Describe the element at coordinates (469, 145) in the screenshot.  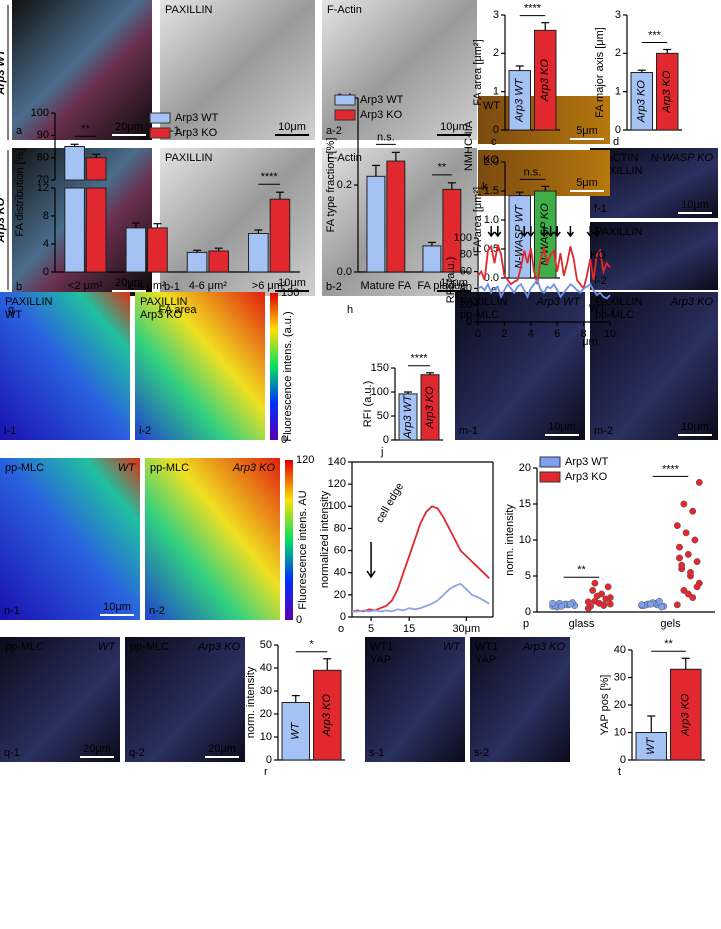
I see `side-label: NMHC-IIA` at that location.